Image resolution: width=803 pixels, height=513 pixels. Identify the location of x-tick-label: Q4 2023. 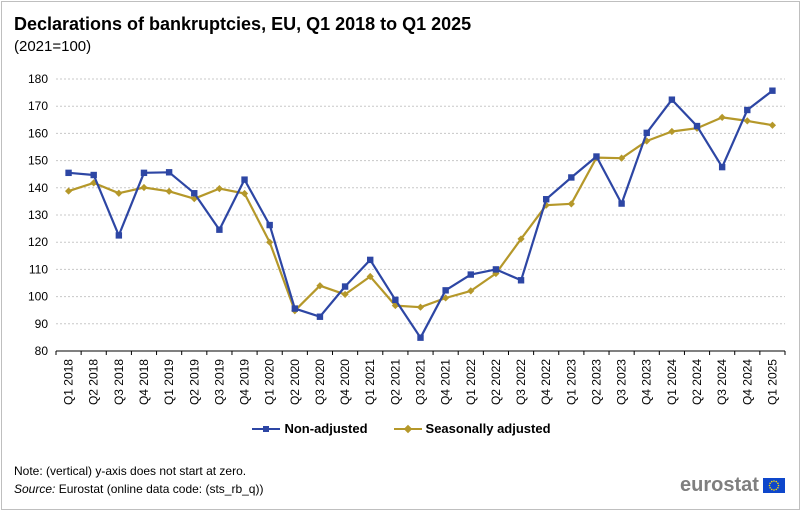
(647, 382).